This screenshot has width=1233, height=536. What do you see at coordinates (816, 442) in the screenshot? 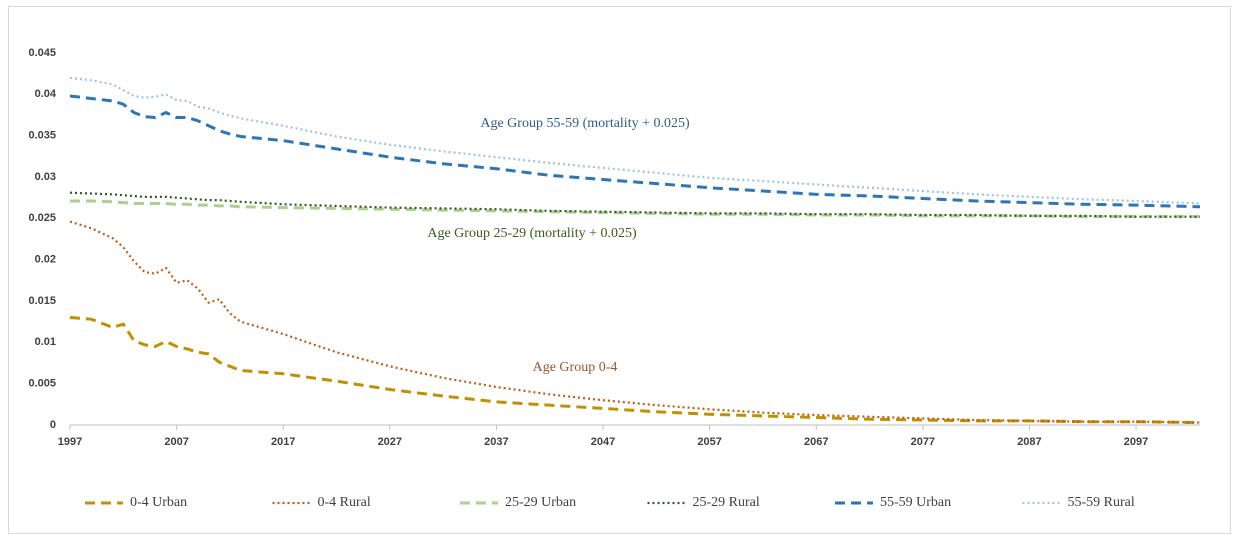
I see `x-tick-label: 2067` at bounding box center [816, 442].